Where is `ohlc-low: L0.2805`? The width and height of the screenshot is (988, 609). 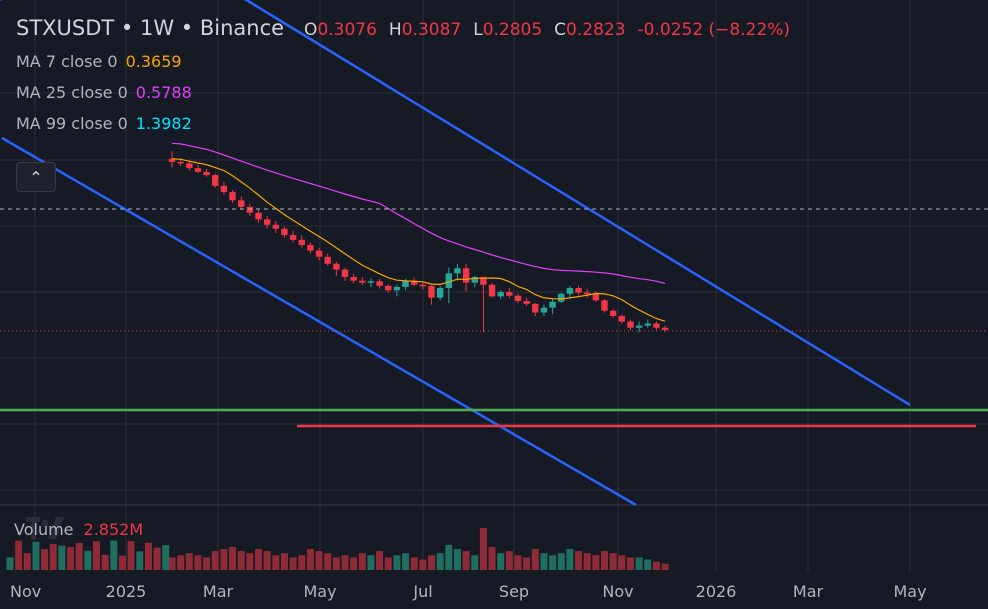 ohlc-low: L0.2805 is located at coordinates (508, 30).